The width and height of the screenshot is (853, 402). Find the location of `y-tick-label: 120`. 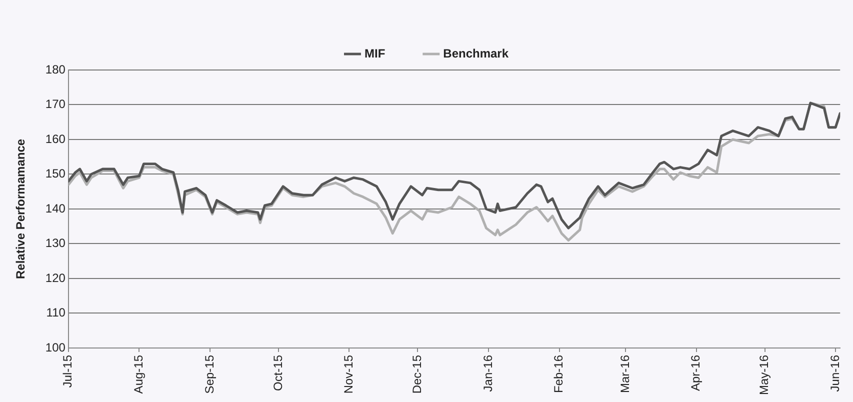

y-tick-label: 120 is located at coordinates (55, 277).